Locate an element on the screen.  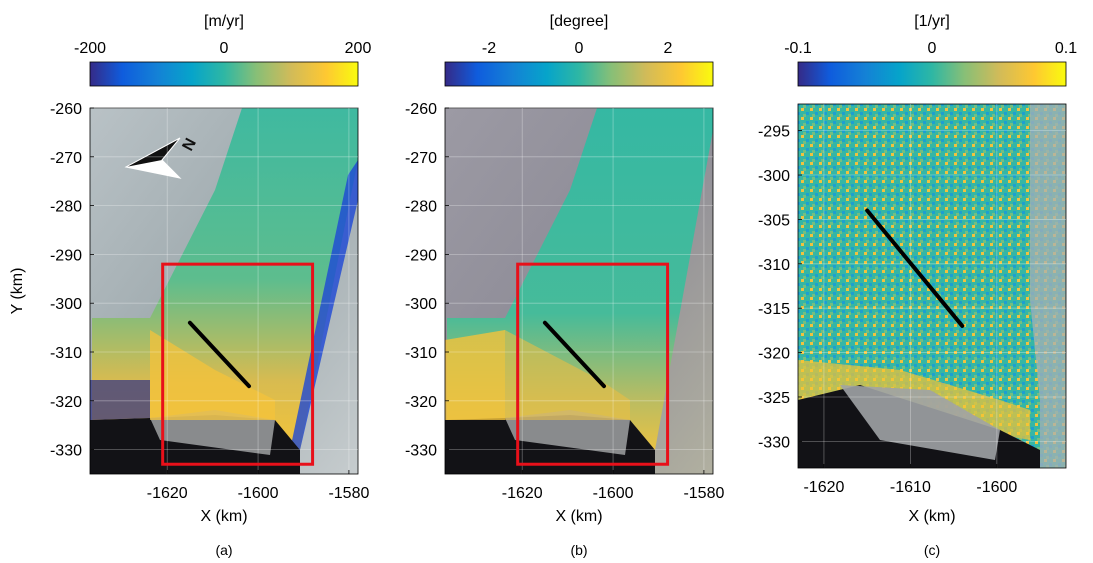
study-area-box-b is located at coordinates (593, 364).